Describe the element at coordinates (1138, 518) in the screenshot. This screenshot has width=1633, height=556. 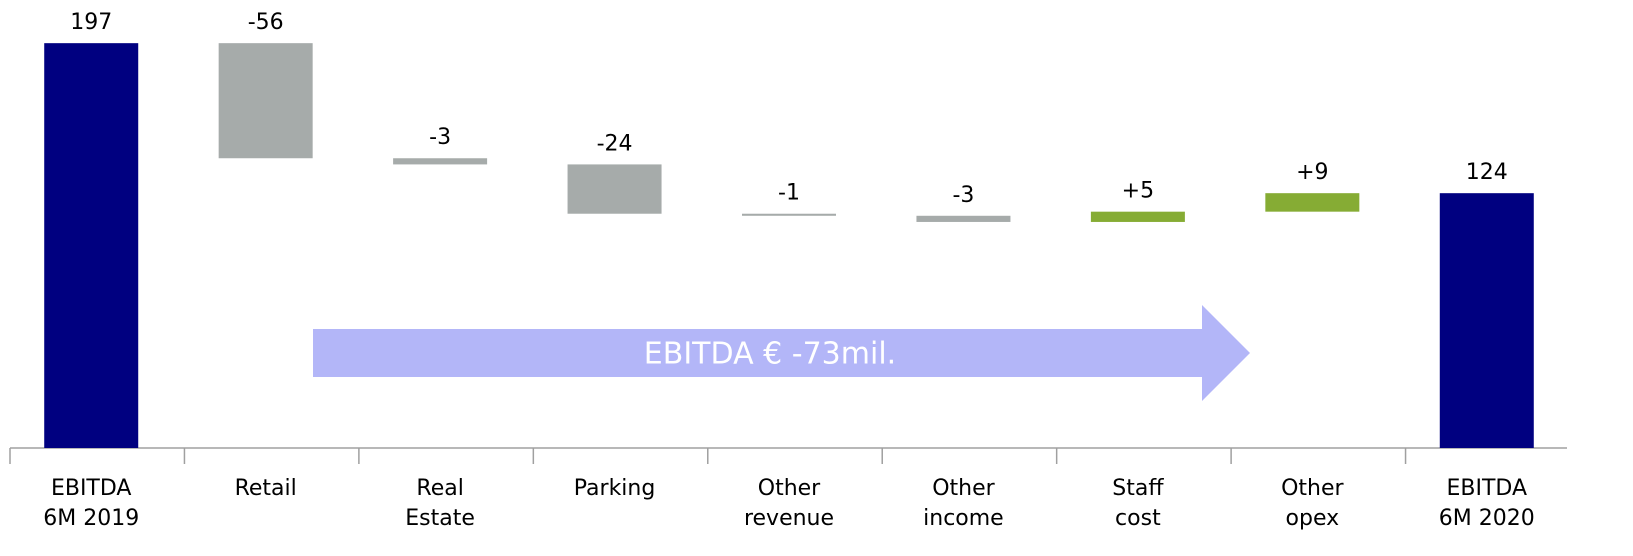
I see `x-tick-label: cost` at that location.